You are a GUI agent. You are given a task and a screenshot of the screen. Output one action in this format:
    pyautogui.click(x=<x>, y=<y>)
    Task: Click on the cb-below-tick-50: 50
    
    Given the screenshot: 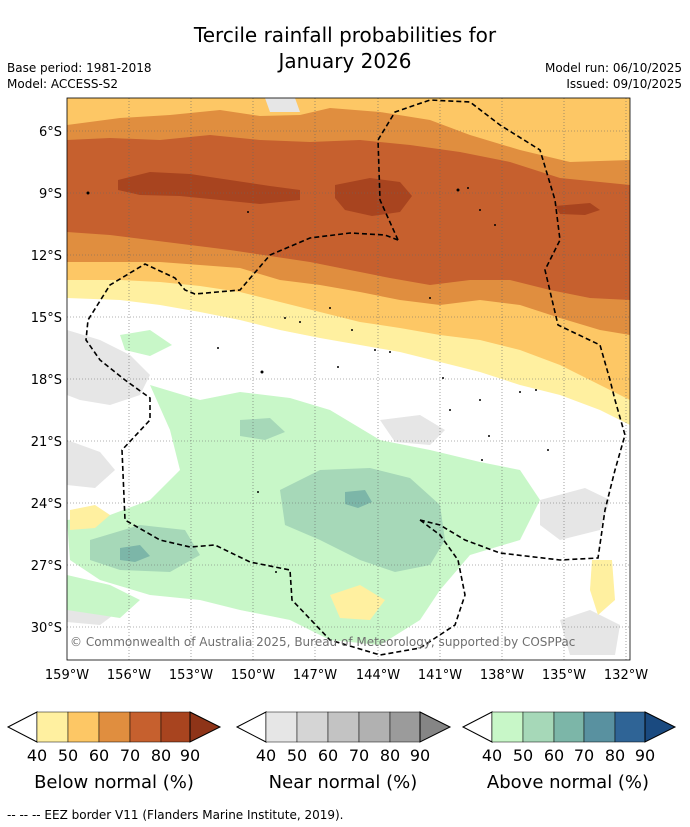 What is the action you would take?
    pyautogui.click(x=68, y=755)
    